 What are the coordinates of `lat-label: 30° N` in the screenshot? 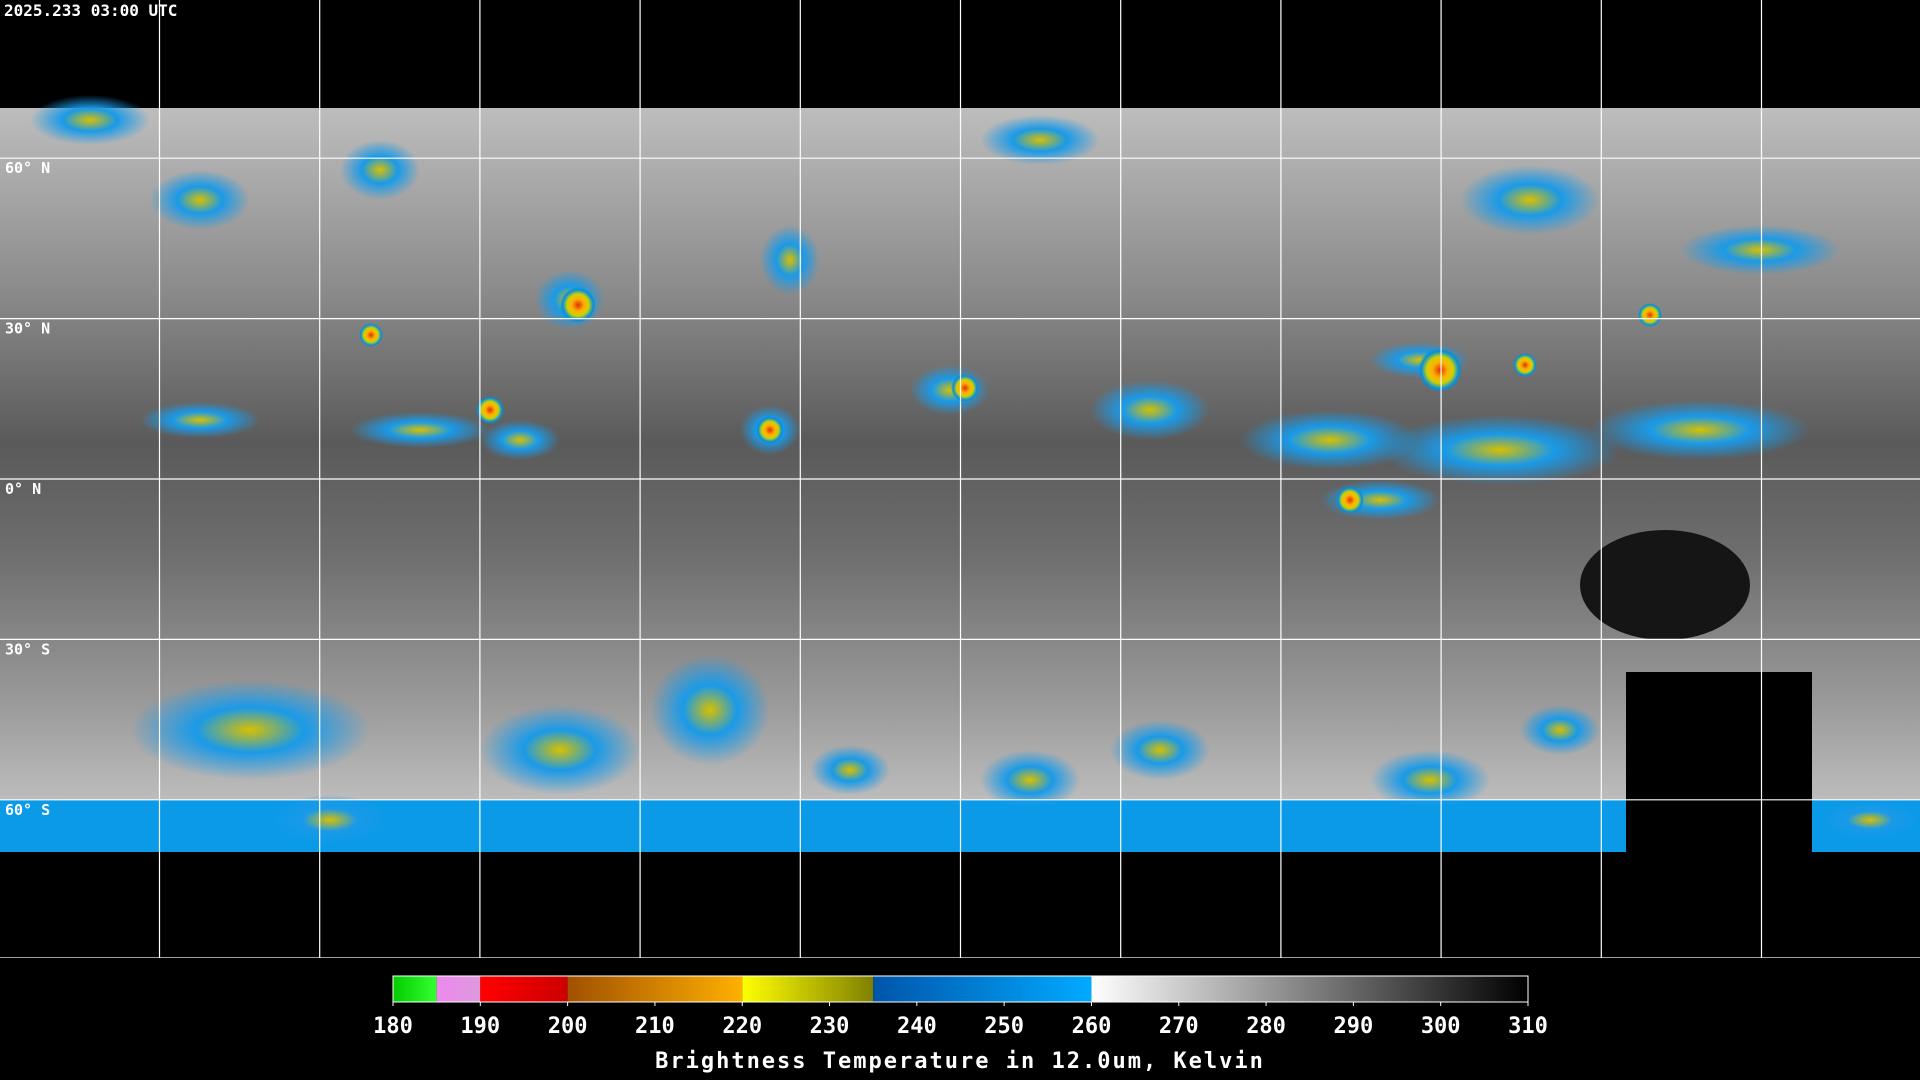 It's located at (27, 329).